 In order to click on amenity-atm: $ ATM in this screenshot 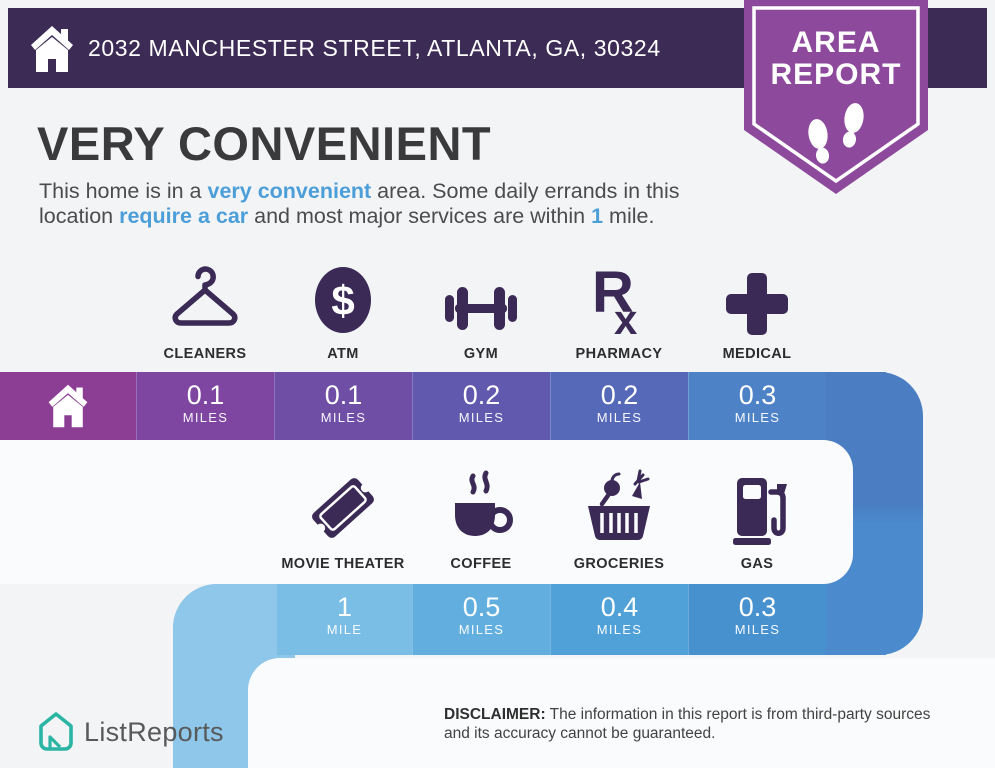, I will do `click(343, 310)`.